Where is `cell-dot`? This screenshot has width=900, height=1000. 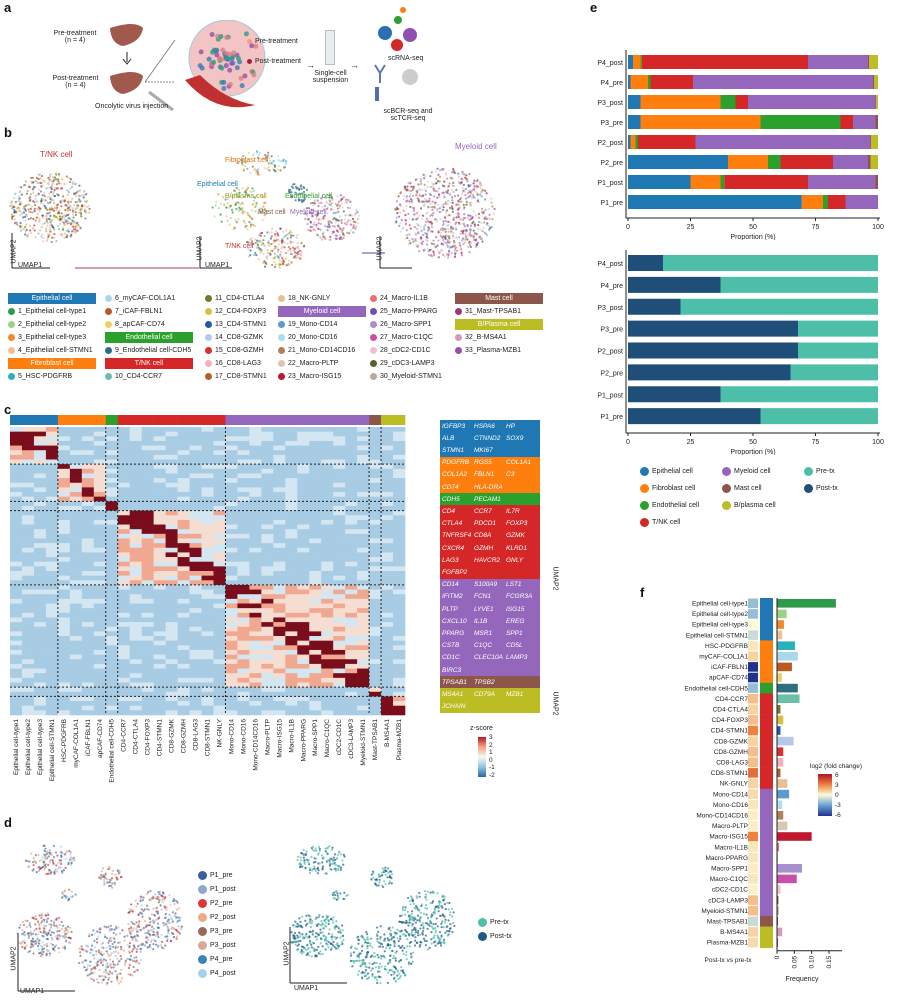
cell-dot is located at coordinates (232, 59).